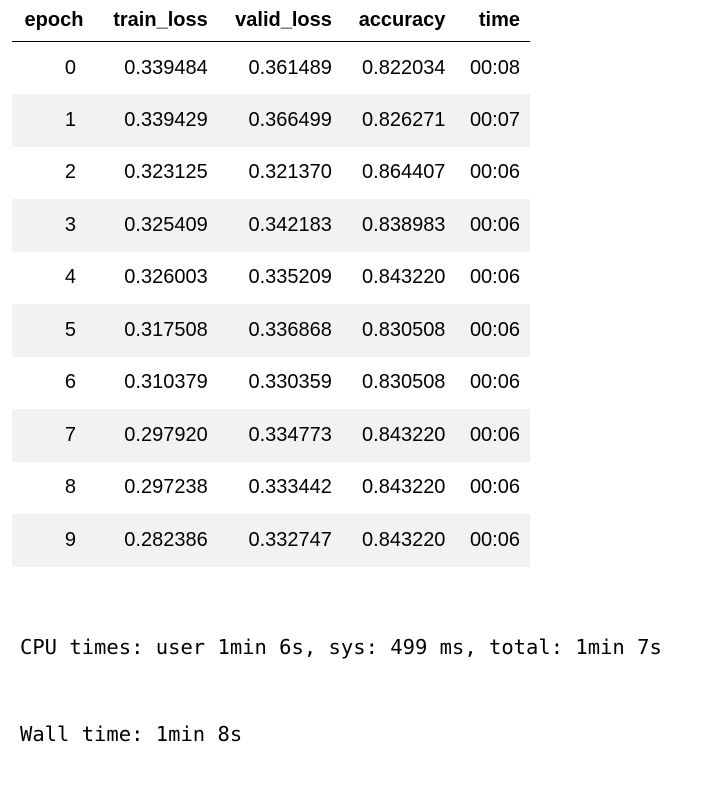 Image resolution: width=728 pixels, height=807 pixels. What do you see at coordinates (290, 224) in the screenshot?
I see `cell-valid-loss: 0.342183` at bounding box center [290, 224].